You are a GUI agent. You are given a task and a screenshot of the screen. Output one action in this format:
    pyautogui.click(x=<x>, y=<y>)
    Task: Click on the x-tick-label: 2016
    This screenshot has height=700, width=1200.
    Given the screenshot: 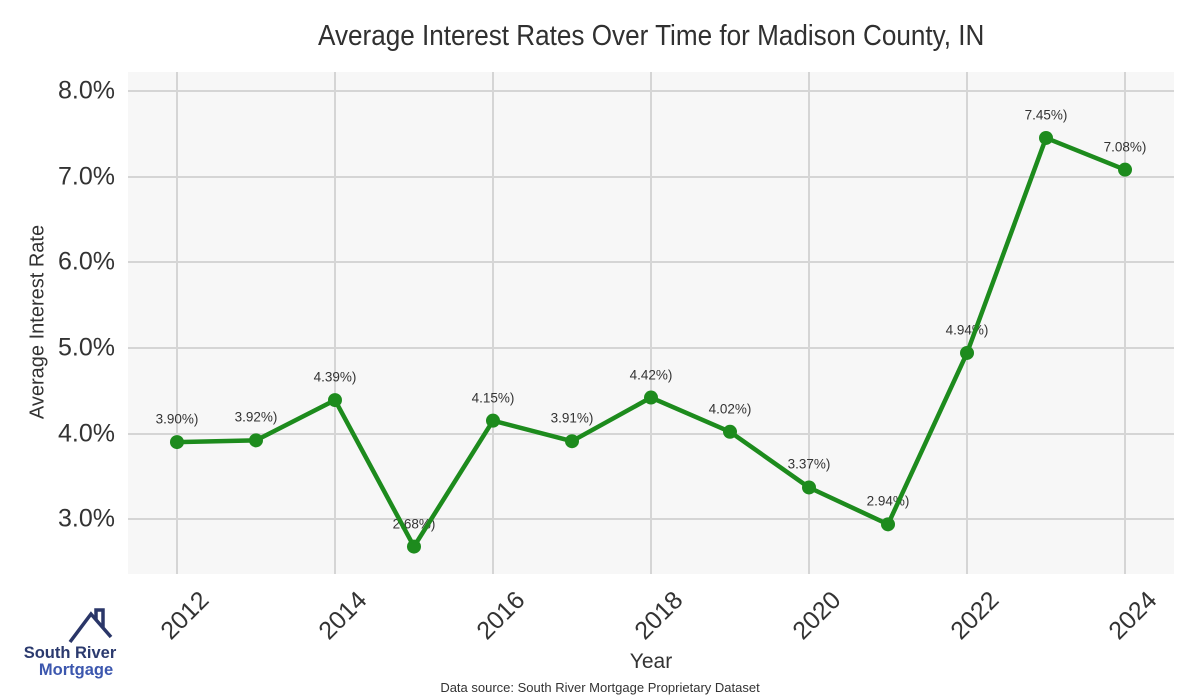 What is the action you would take?
    pyautogui.click(x=501, y=616)
    